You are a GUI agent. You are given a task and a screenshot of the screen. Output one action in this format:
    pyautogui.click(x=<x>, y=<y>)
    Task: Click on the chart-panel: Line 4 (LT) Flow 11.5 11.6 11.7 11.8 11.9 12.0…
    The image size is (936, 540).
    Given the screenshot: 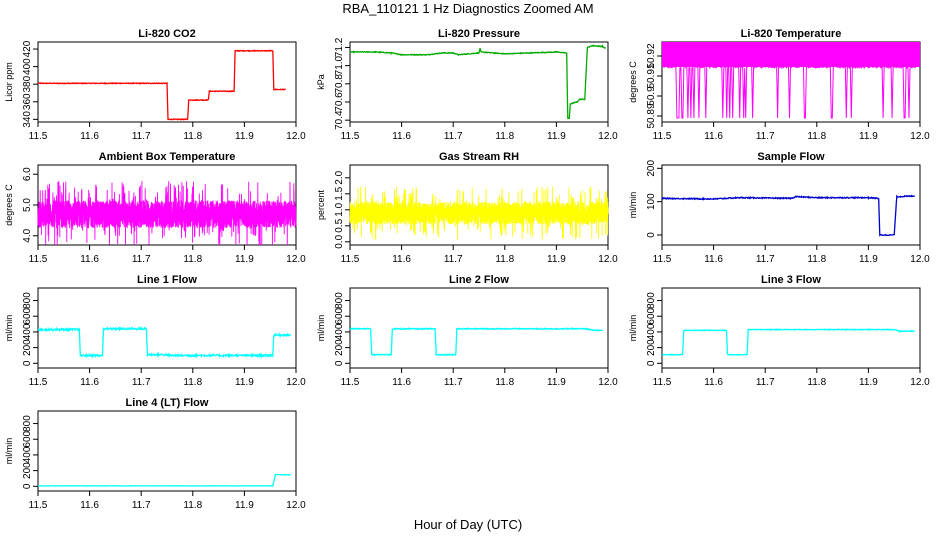 What is the action you would take?
    pyautogui.click(x=155, y=454)
    